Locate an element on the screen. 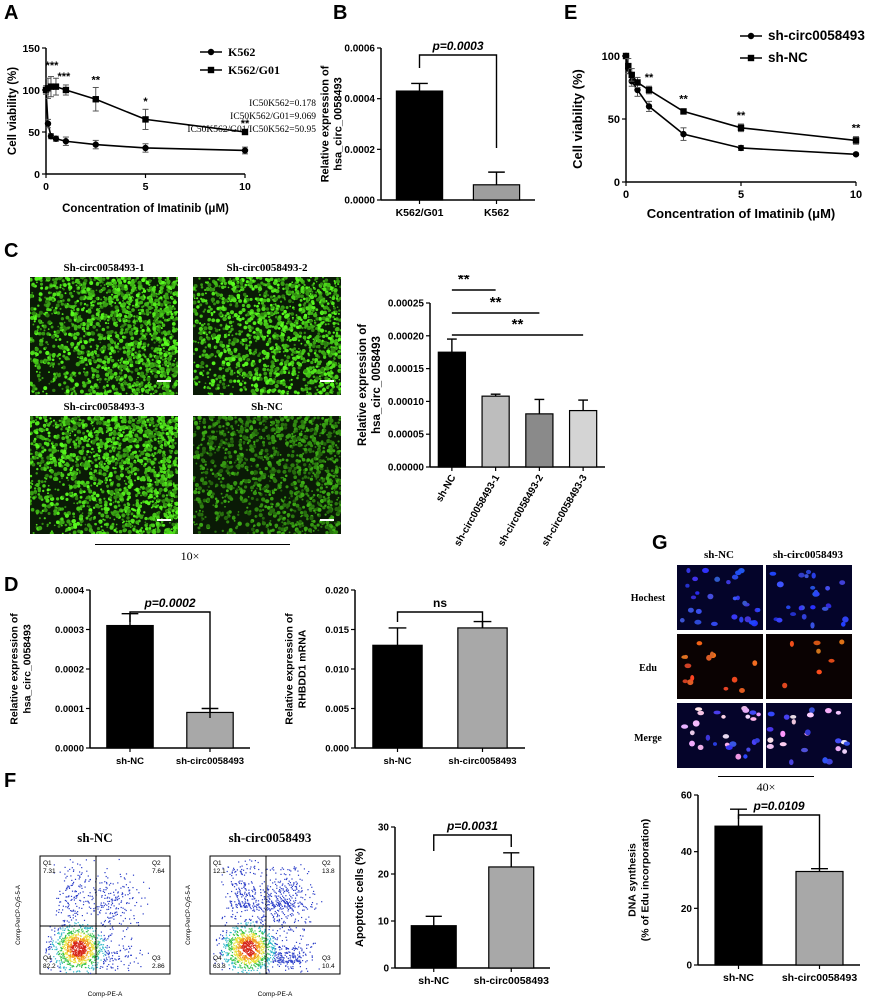  panel-label-g: G is located at coordinates (660, 543).